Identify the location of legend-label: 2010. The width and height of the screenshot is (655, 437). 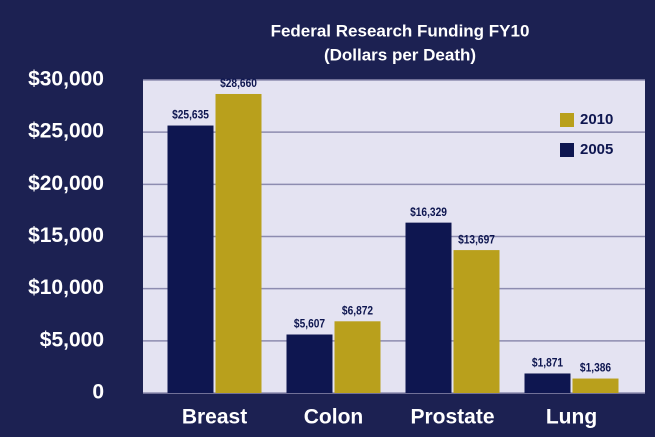
(596, 119).